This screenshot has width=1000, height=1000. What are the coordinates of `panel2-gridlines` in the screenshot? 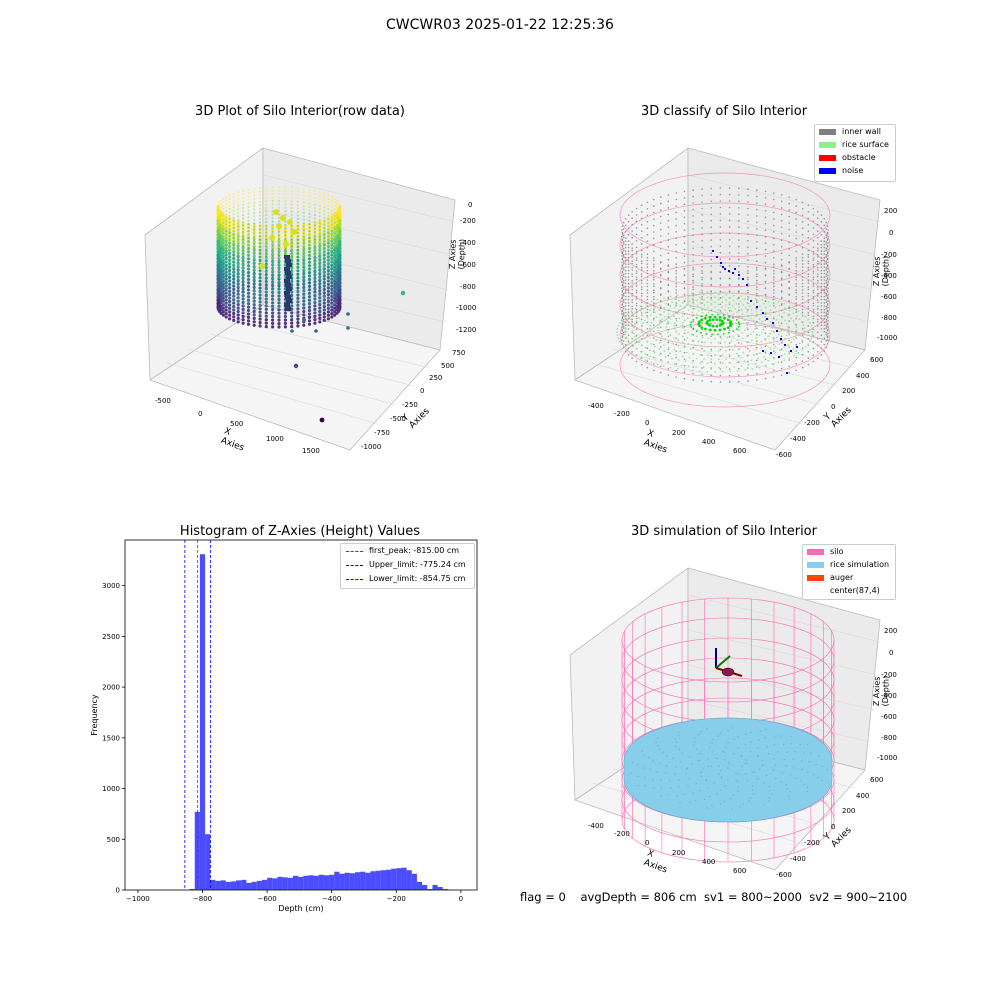 It's located at (736, 299).